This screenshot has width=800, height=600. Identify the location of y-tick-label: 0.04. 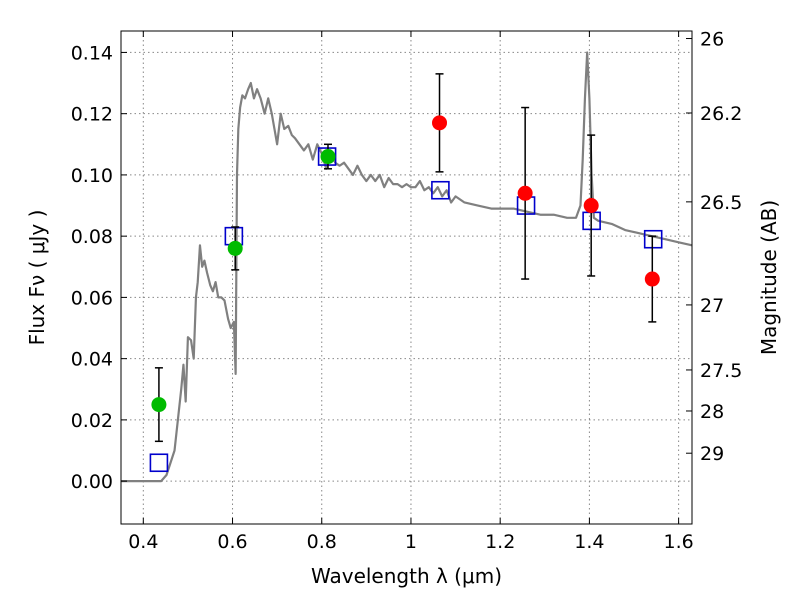
(92, 360).